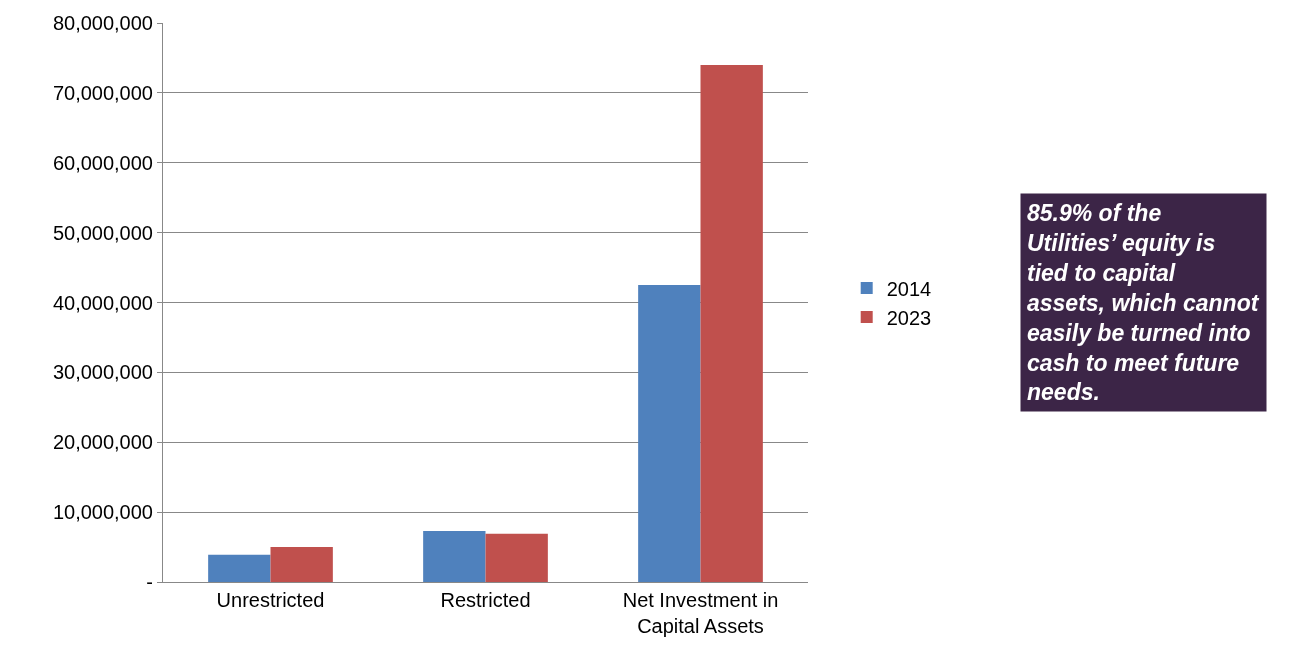 The height and width of the screenshot is (662, 1304). Describe the element at coordinates (102, 162) in the screenshot. I see `y-tick-label: 60,000,000` at that location.